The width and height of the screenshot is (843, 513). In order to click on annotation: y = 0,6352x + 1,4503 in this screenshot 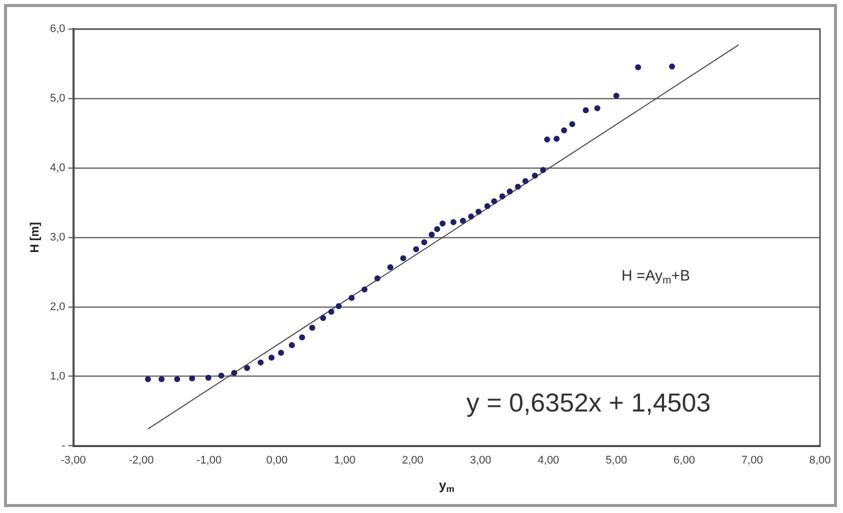, I will do `click(588, 402)`.